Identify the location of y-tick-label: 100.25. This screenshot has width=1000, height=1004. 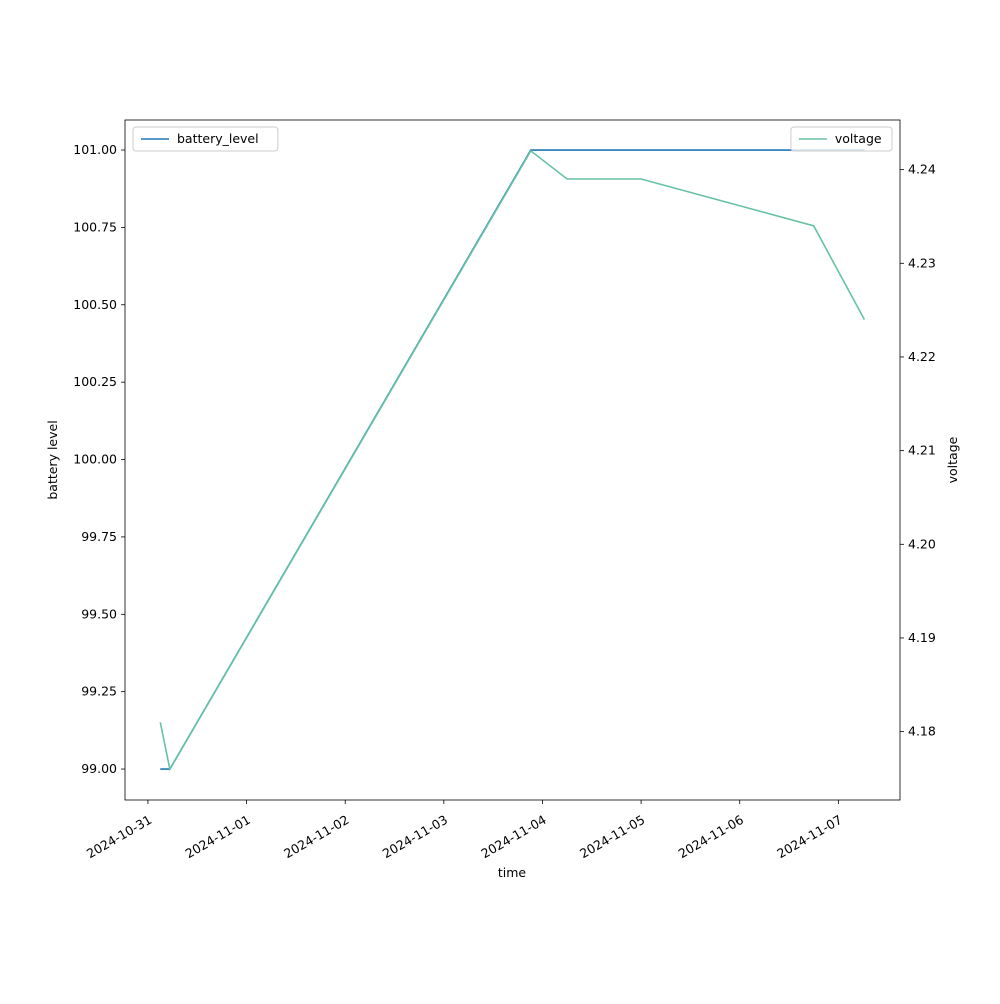
(95, 381).